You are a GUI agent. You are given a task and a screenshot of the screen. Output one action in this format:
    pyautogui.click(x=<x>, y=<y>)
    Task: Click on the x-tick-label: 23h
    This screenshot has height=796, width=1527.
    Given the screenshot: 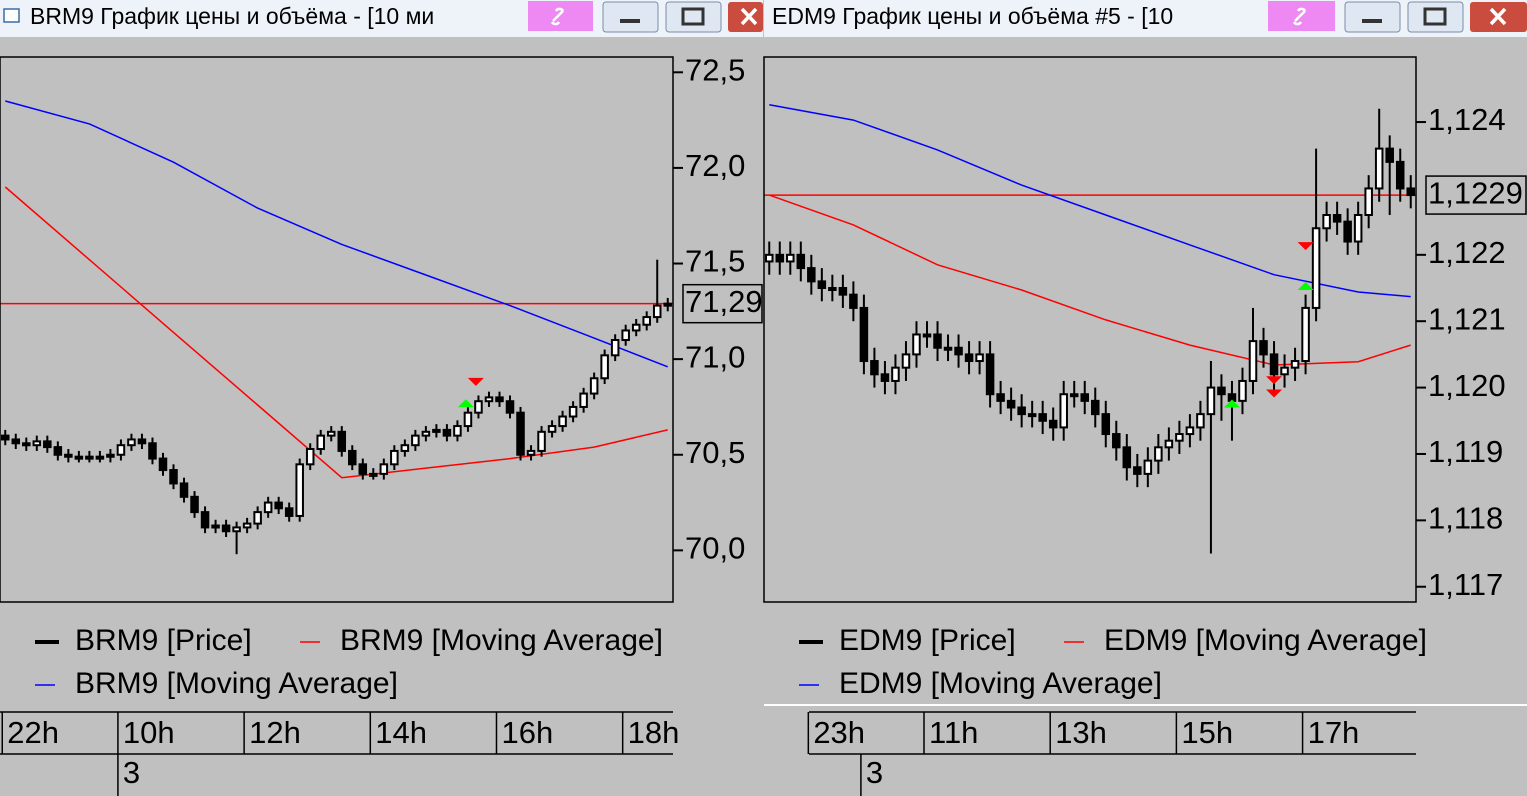 What is the action you would take?
    pyautogui.click(x=839, y=732)
    